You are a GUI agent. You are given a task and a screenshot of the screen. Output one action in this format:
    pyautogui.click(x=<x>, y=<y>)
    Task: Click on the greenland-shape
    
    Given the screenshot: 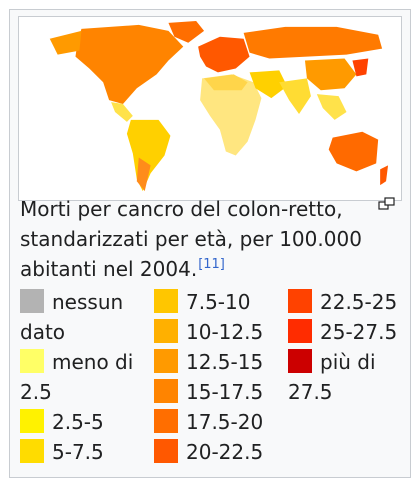 What is the action you would take?
    pyautogui.click(x=186, y=31)
    